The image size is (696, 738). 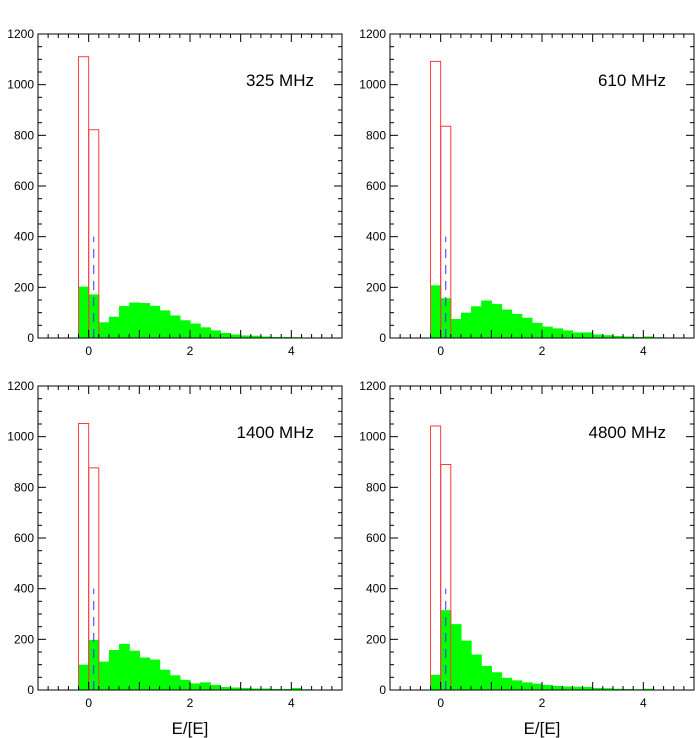 What do you see at coordinates (627, 432) in the screenshot?
I see `frequency-annotation: 4800 MHz` at bounding box center [627, 432].